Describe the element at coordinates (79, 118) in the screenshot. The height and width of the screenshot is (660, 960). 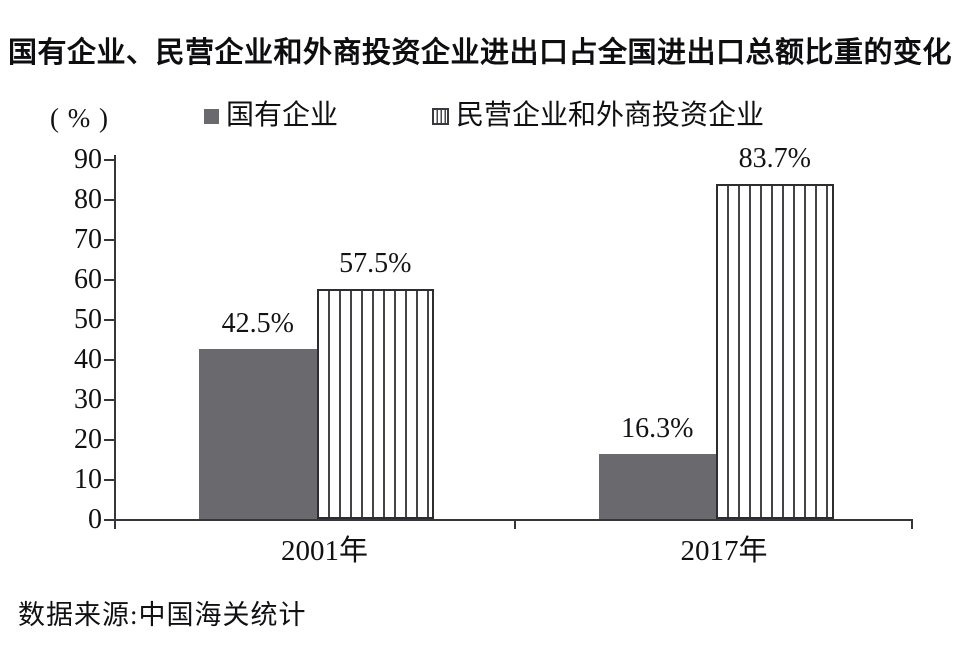
I see `y-axis-unit-label: ( % )` at that location.